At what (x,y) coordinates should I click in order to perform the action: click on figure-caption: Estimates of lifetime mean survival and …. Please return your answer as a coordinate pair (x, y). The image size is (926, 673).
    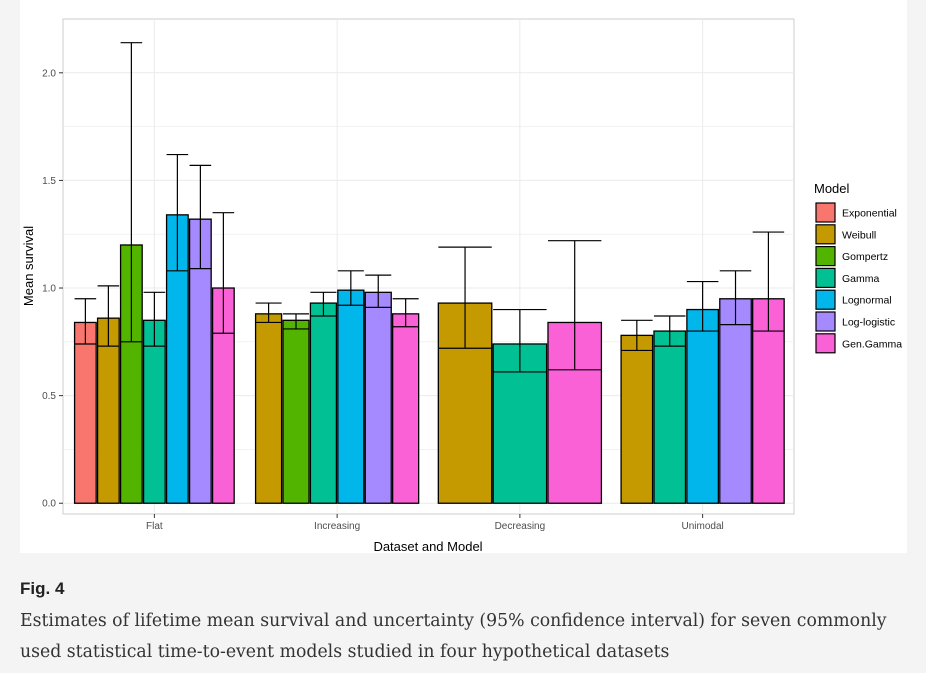
    Looking at the image, I should click on (453, 636).